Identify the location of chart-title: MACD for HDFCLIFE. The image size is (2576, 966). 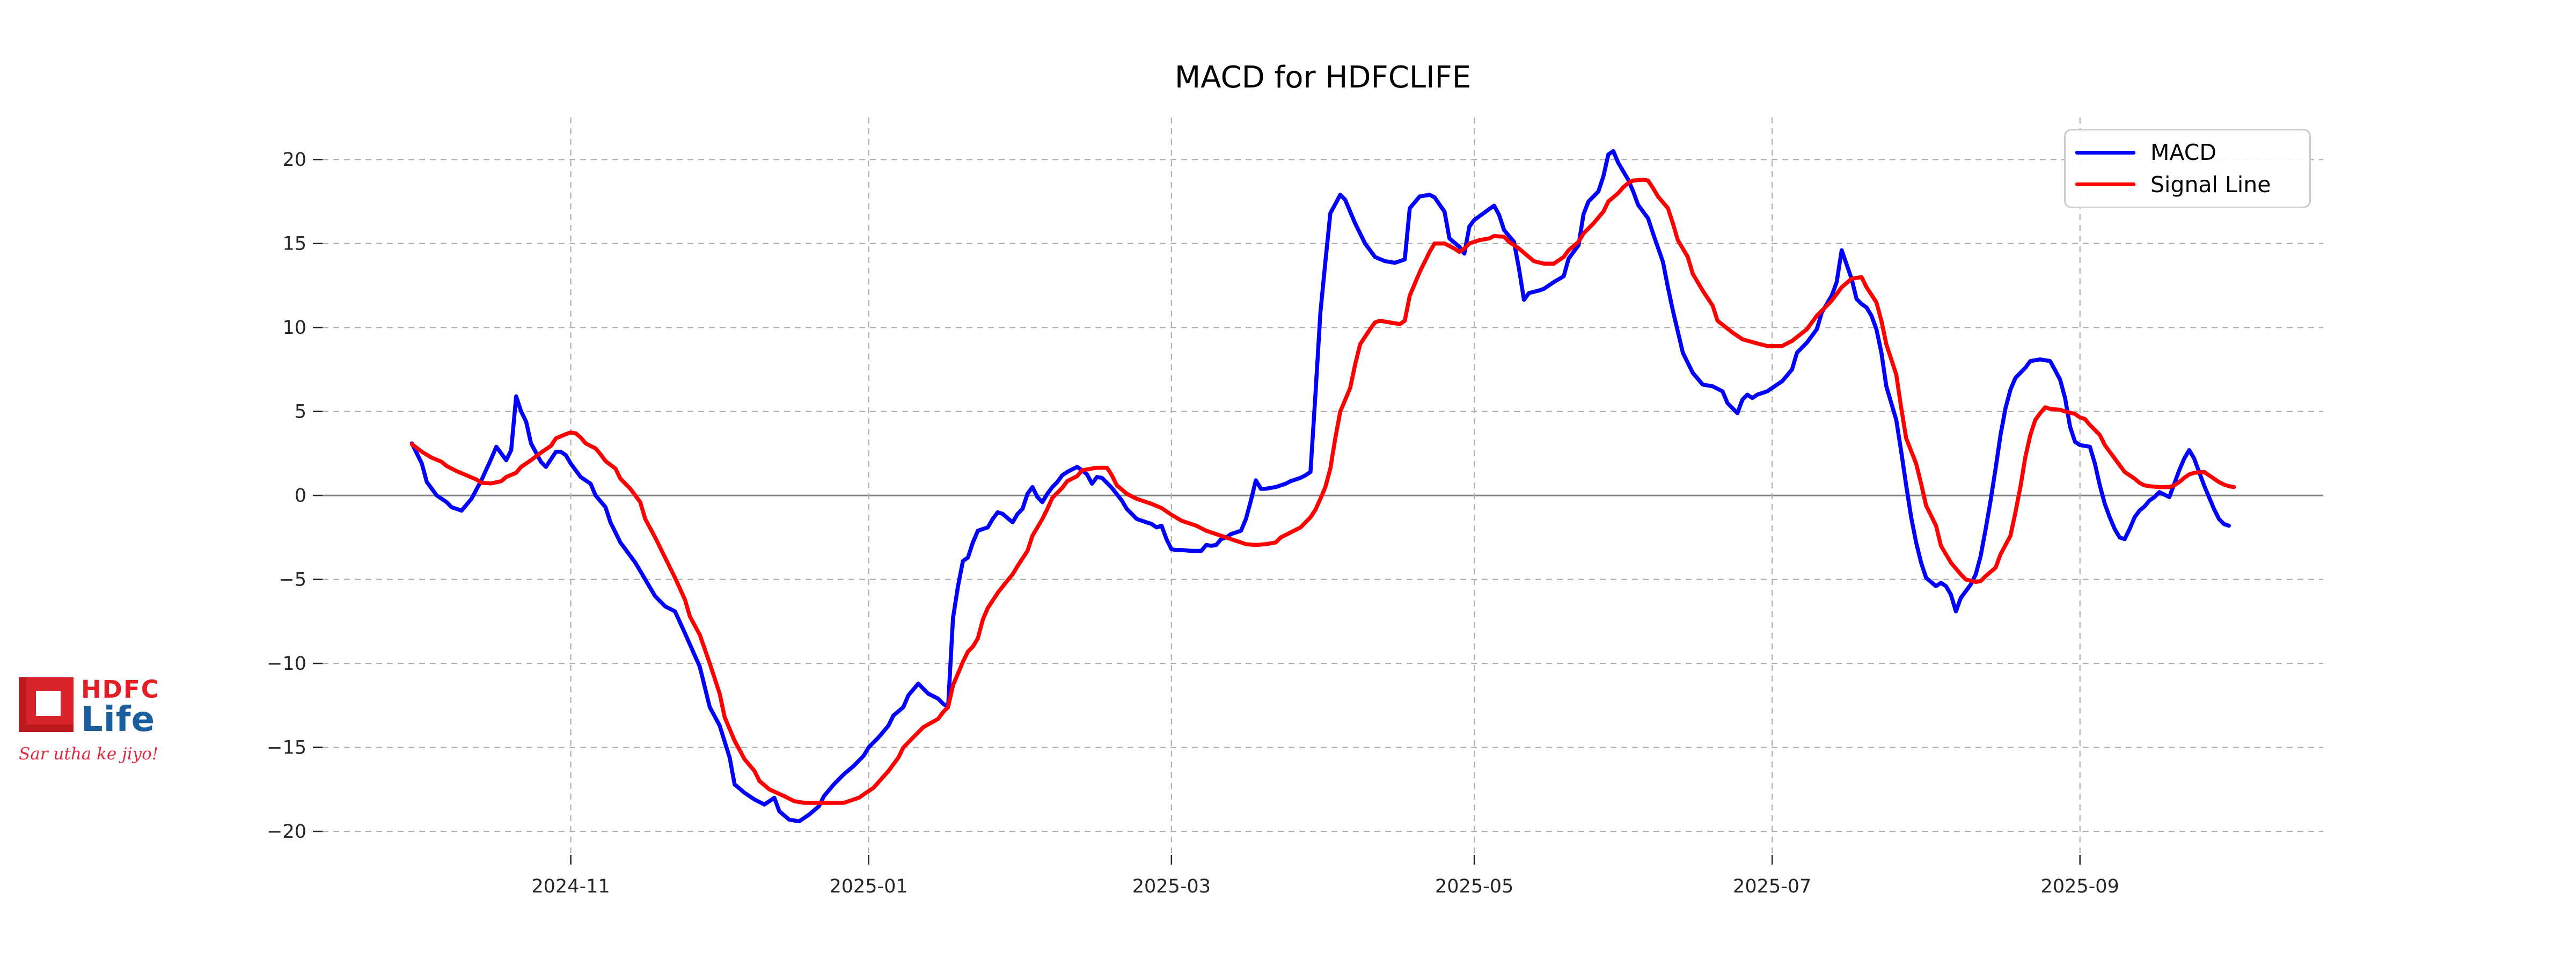
(1323, 77).